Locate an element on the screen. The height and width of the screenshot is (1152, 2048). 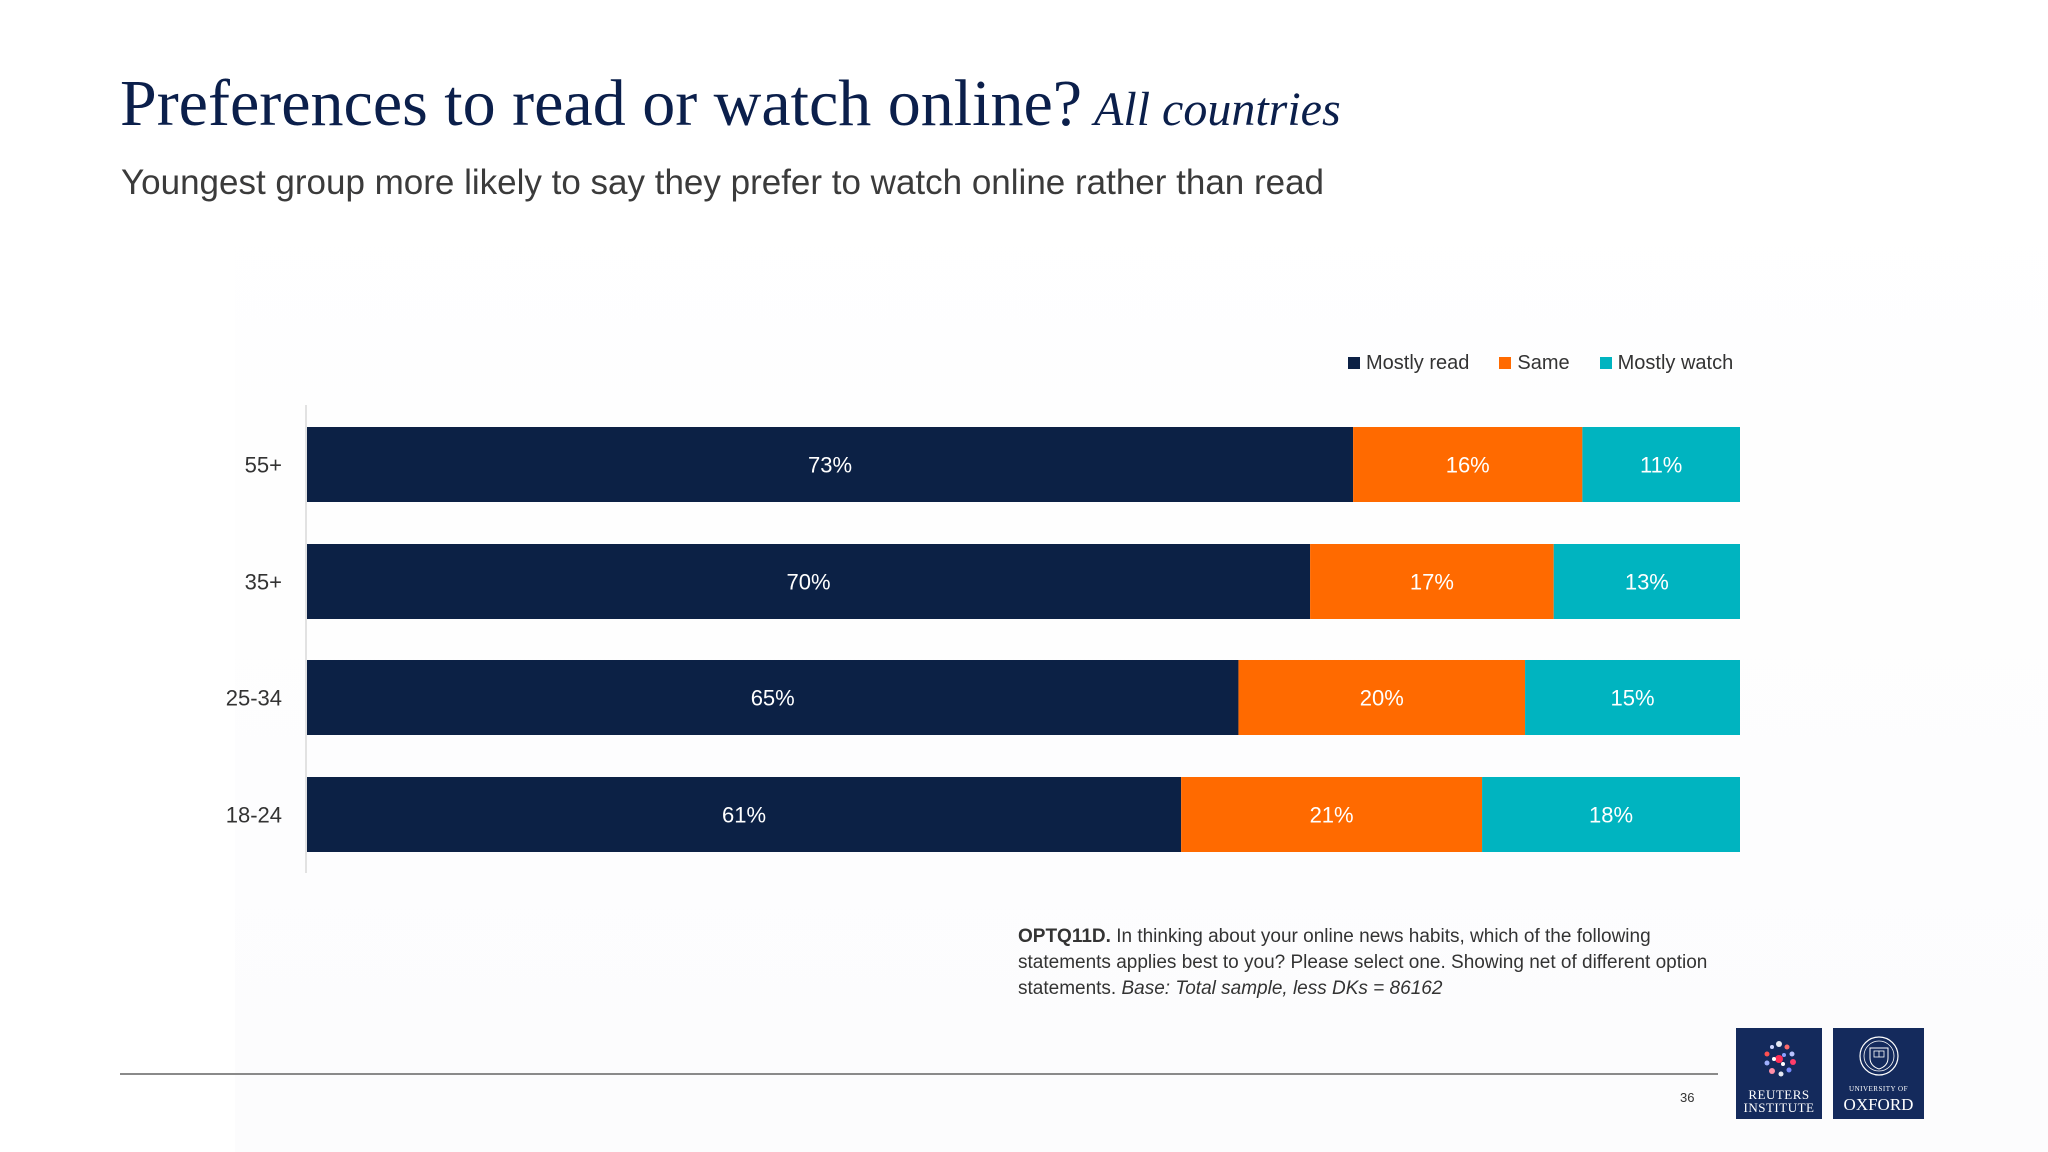
reuters-institute-logo: REUTERS INSTITUTE is located at coordinates (1779, 1073).